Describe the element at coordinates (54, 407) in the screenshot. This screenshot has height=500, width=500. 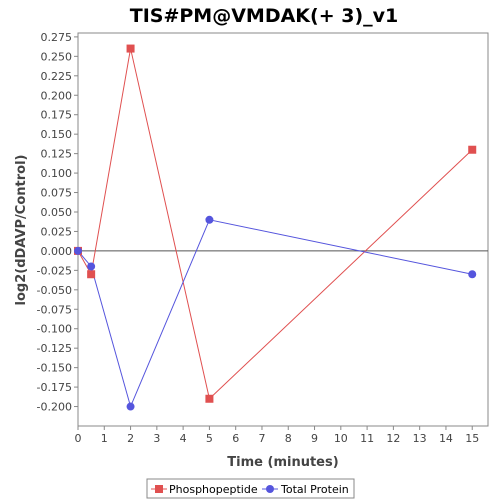
I see `y-tick-label: -0.200` at that location.